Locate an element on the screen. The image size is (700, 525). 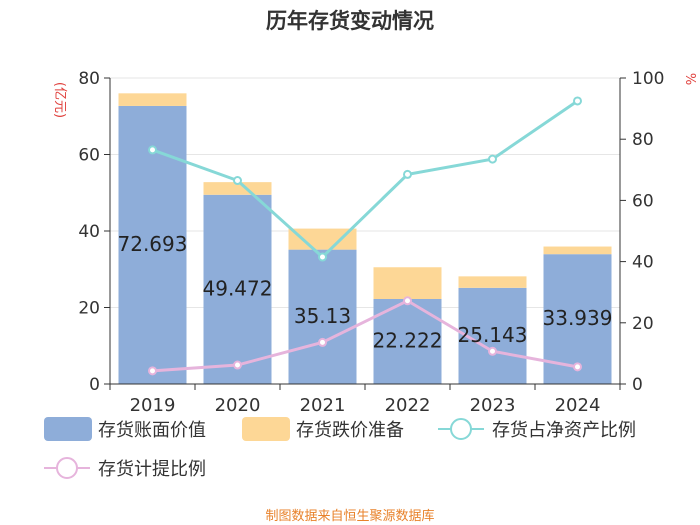
source-note: 制图数据来自恒生聚源数据库 is located at coordinates (349, 516).